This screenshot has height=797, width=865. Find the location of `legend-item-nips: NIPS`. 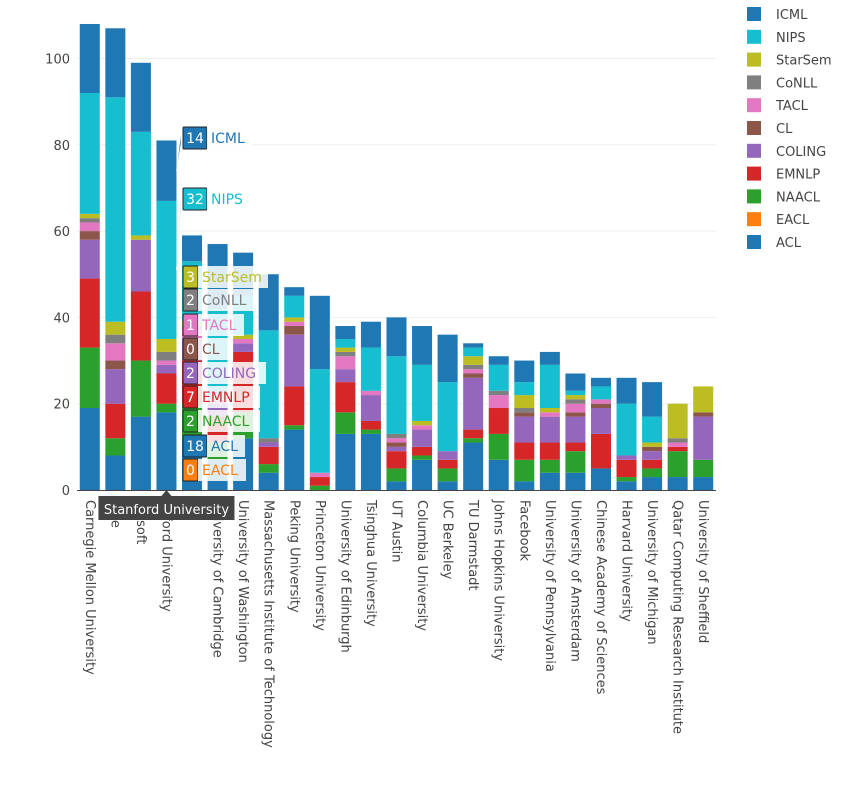

legend-item-nips: NIPS is located at coordinates (776, 37).